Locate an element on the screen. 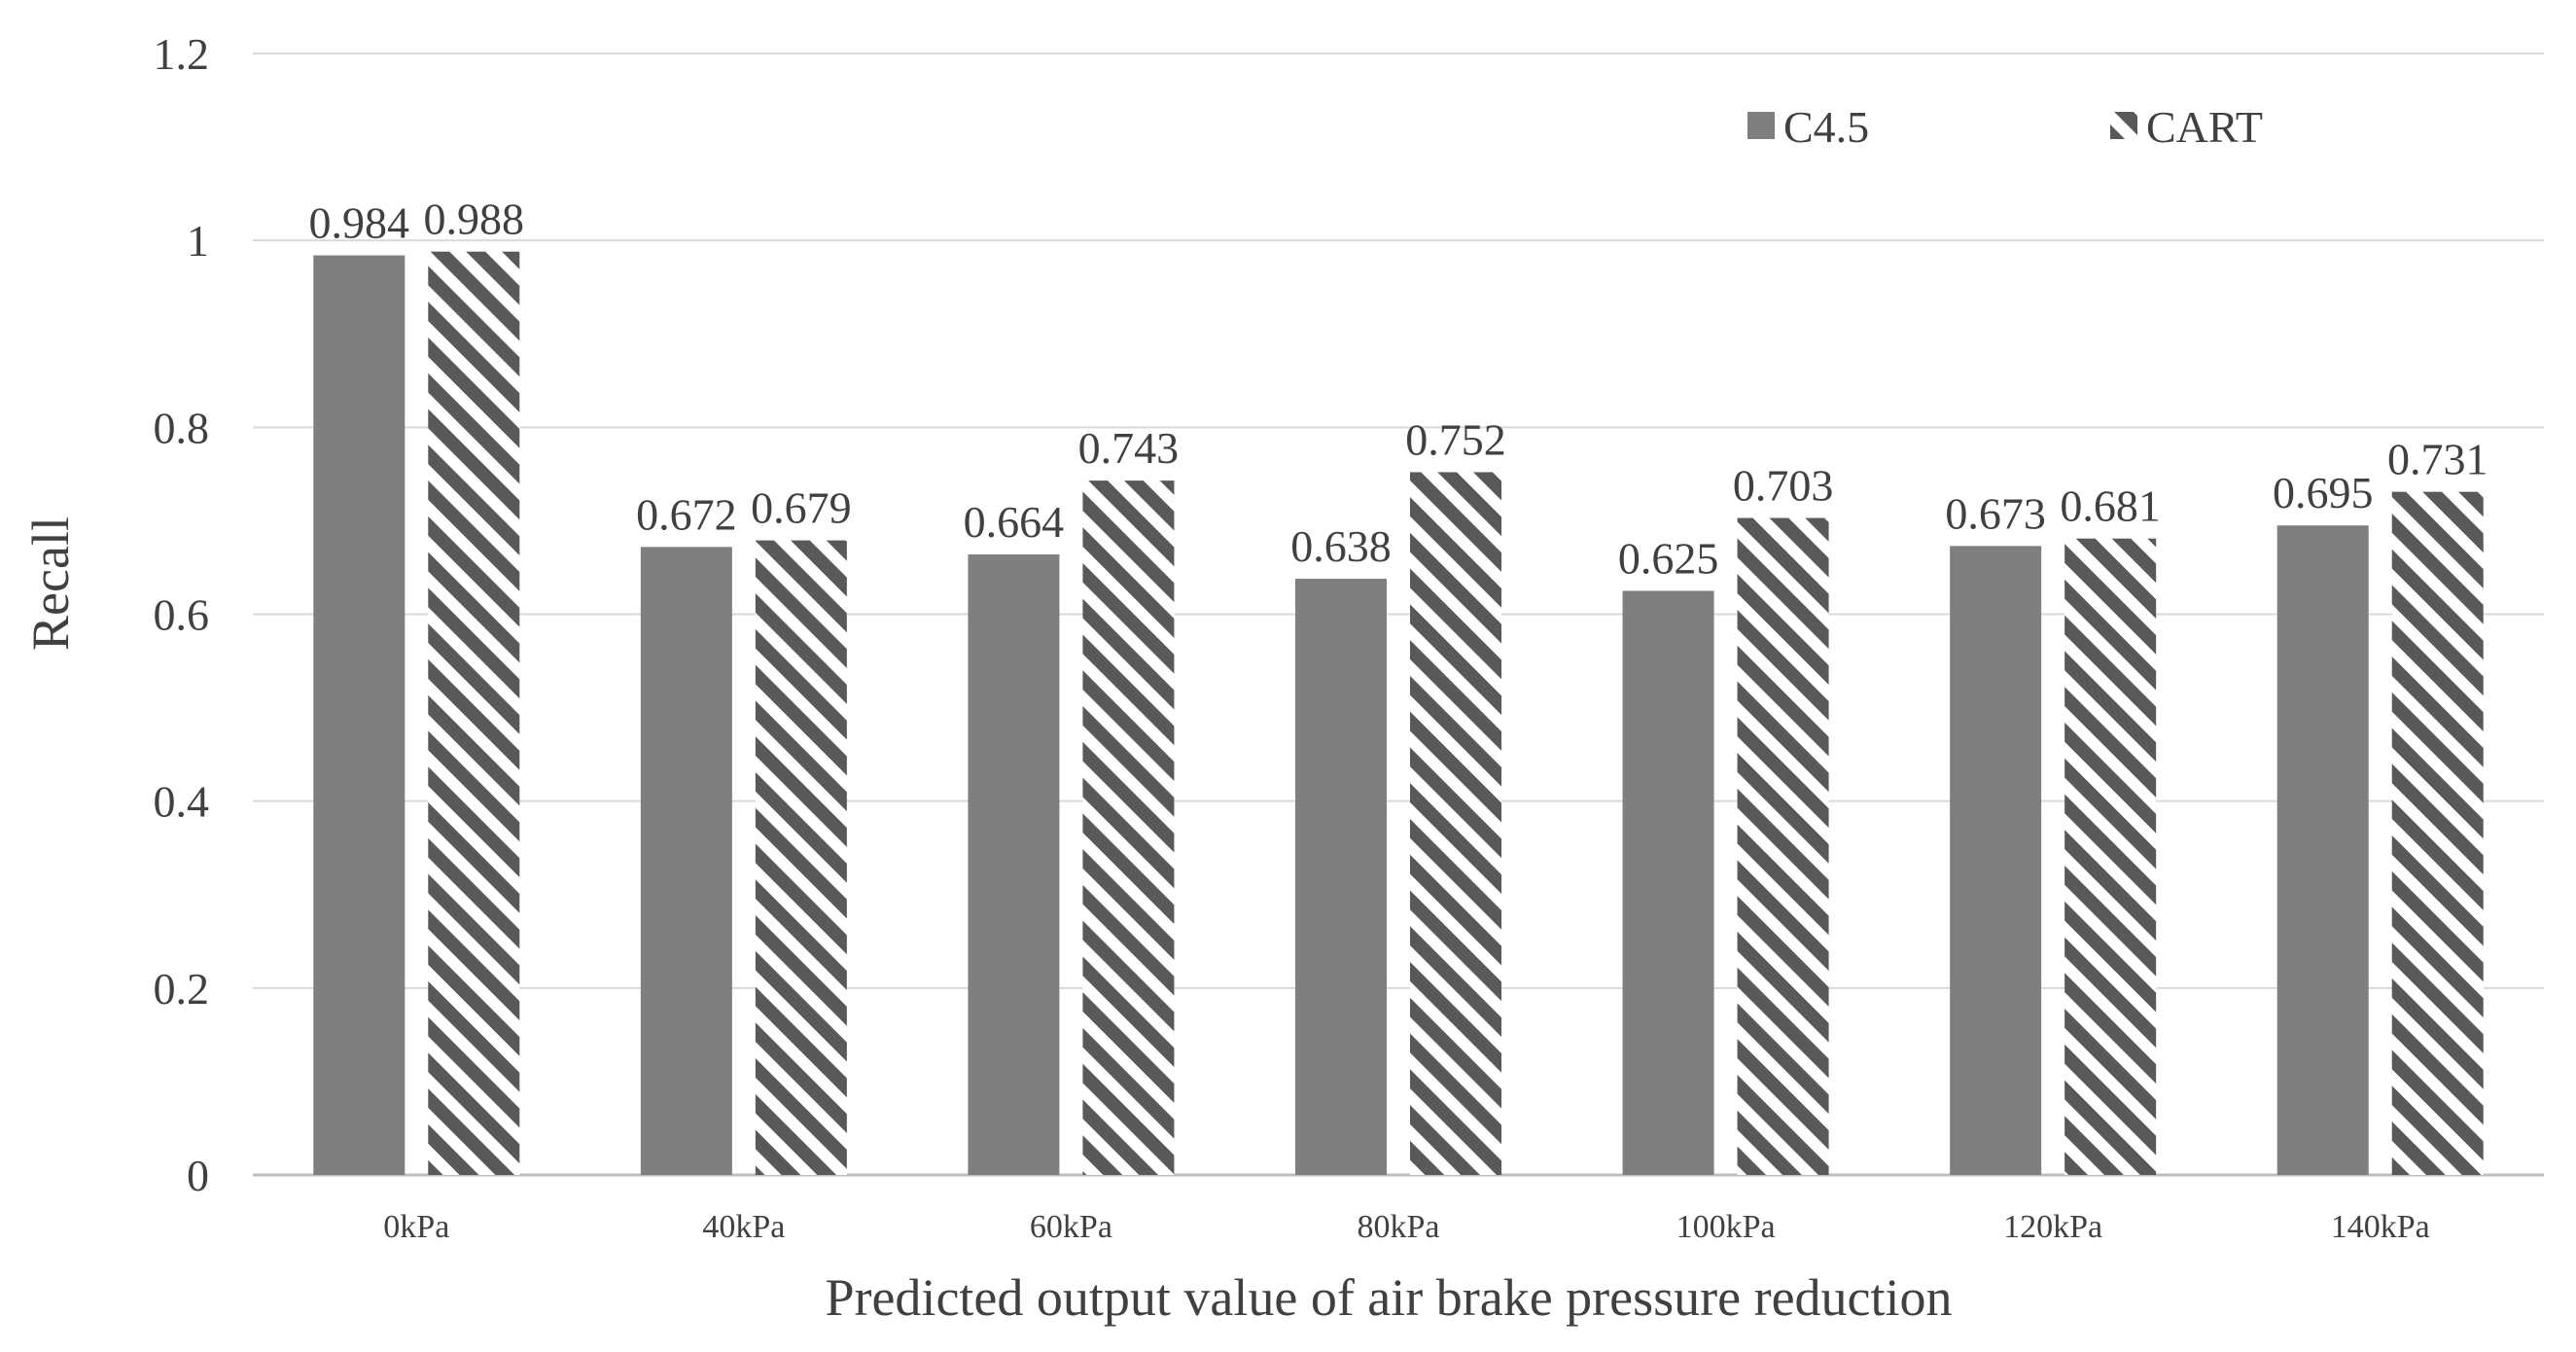  data-label-cart: 0.703 is located at coordinates (1784, 486).